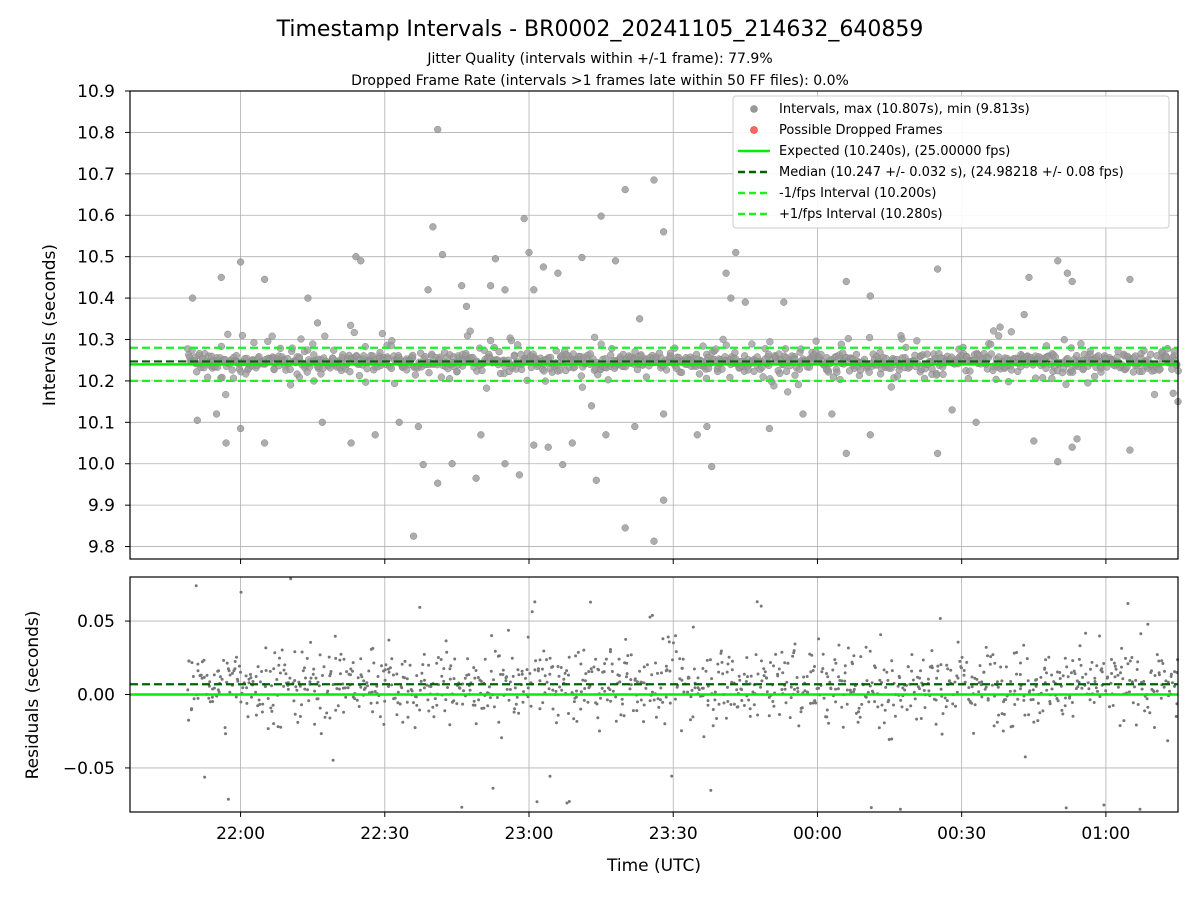 The image size is (1200, 900). Describe the element at coordinates (96, 465) in the screenshot. I see `intervals-y-tick-label: 10.0` at that location.